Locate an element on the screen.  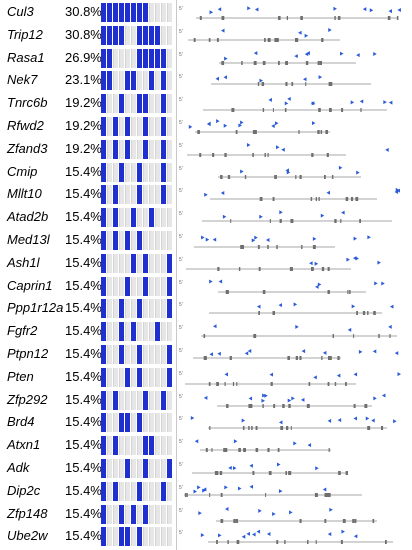
gene-name: Ppp1r12a is located at coordinates (35, 308).